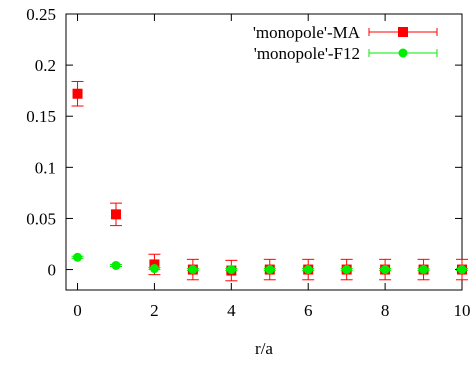 The image size is (475, 367). Describe the element at coordinates (462, 310) in the screenshot. I see `x-tick-label: 10` at that location.